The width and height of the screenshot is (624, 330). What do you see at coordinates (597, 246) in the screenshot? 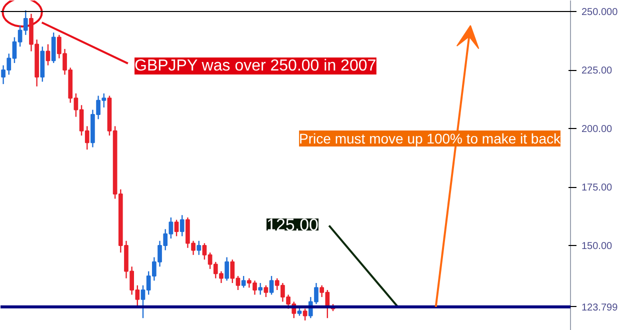
I see `y-tick-label: 150.00` at bounding box center [597, 246].